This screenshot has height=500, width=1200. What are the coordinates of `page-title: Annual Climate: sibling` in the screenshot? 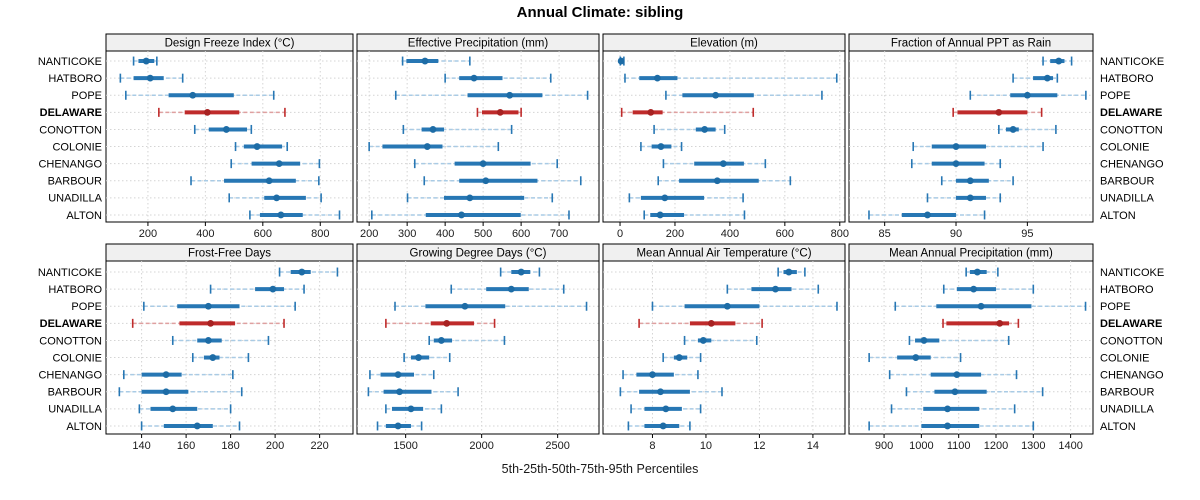 It's located at (600, 12).